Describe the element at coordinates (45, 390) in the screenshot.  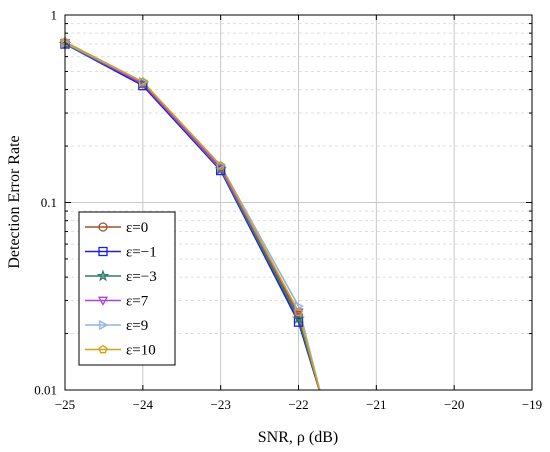
I see `y-tick-label: 0.01` at that location.